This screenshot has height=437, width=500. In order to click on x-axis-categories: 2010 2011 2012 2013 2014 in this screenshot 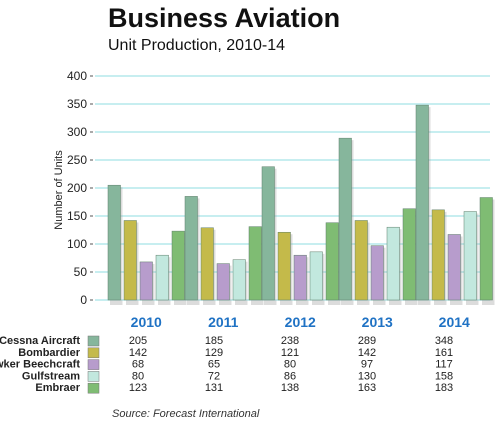, I will do `click(300, 322)`.